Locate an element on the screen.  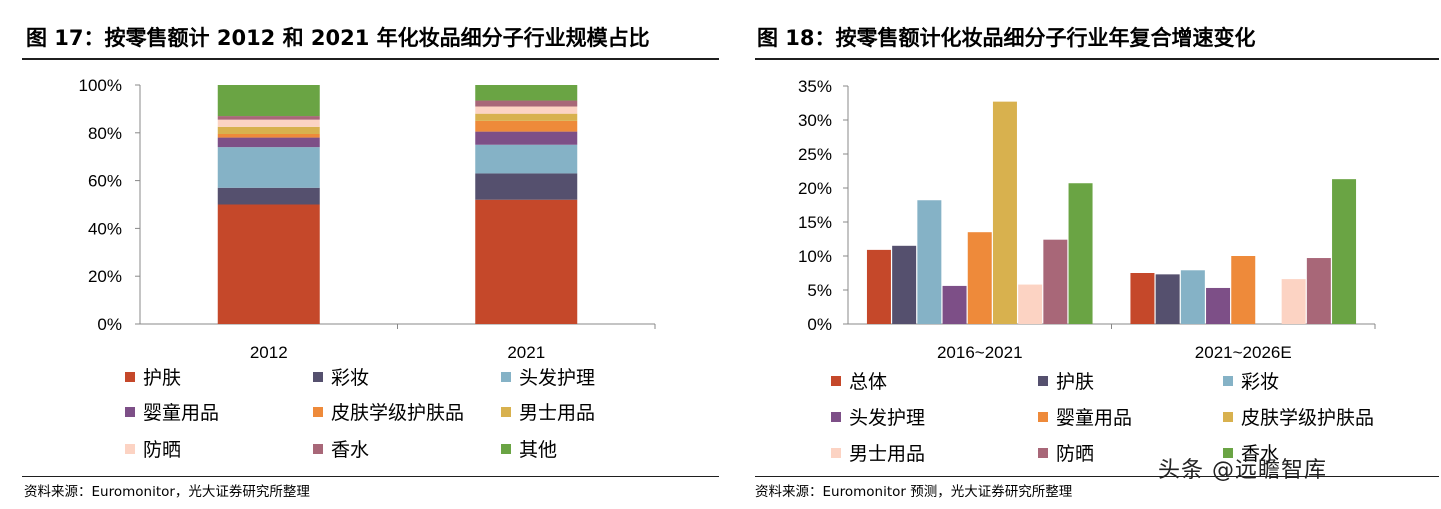
bar-segment-2021-婴童用品 is located at coordinates (526, 138).